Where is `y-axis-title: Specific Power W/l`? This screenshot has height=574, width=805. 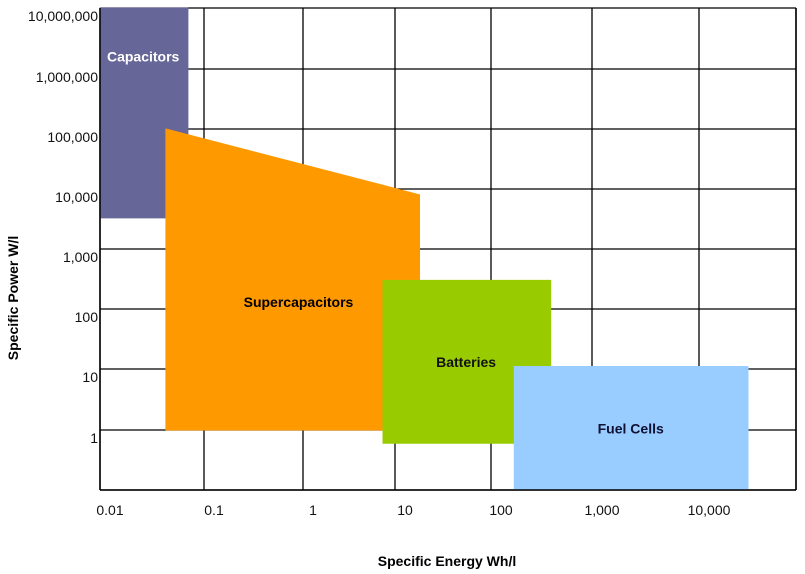 y-axis-title: Specific Power W/l is located at coordinates (13, 298).